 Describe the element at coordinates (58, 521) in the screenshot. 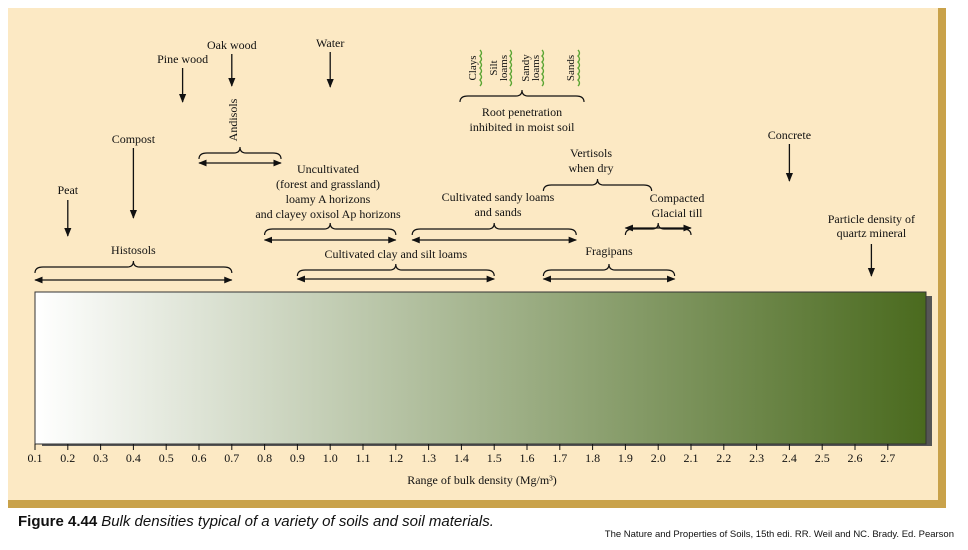

I see `figure-label: Figure 4.44` at that location.